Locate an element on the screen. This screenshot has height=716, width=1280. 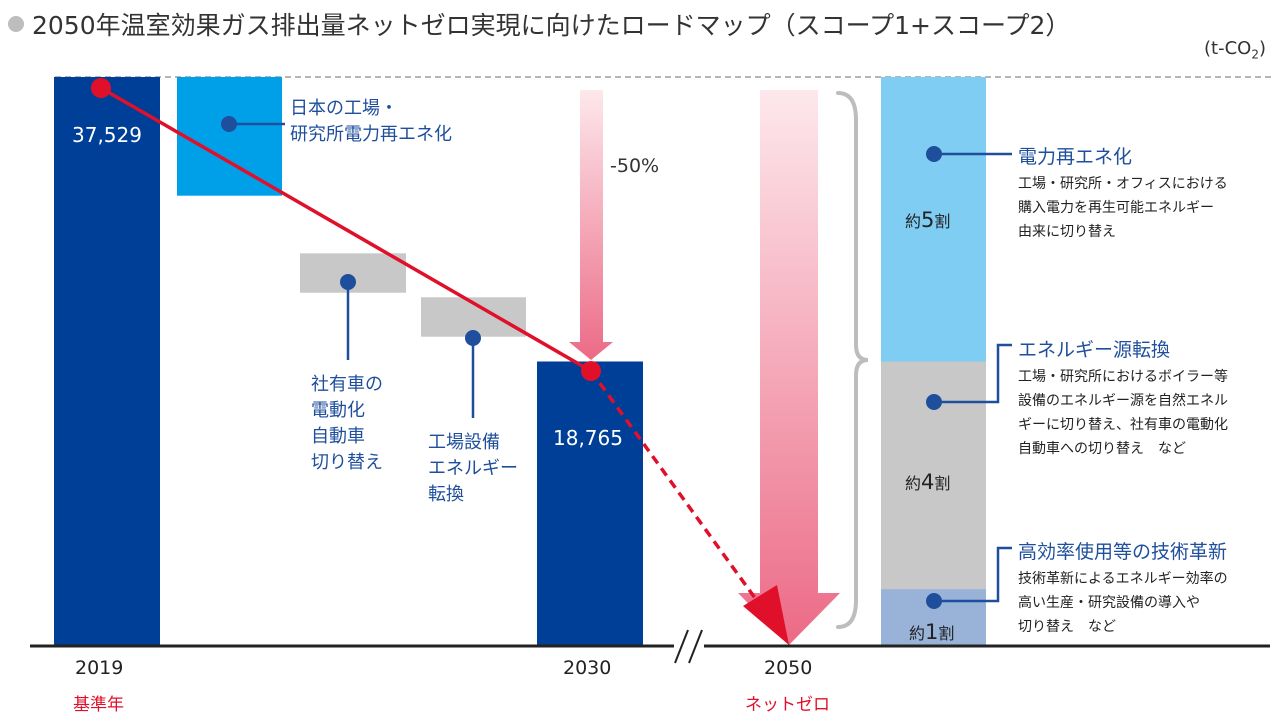
value-label-2030: 18,765 is located at coordinates (588, 438).